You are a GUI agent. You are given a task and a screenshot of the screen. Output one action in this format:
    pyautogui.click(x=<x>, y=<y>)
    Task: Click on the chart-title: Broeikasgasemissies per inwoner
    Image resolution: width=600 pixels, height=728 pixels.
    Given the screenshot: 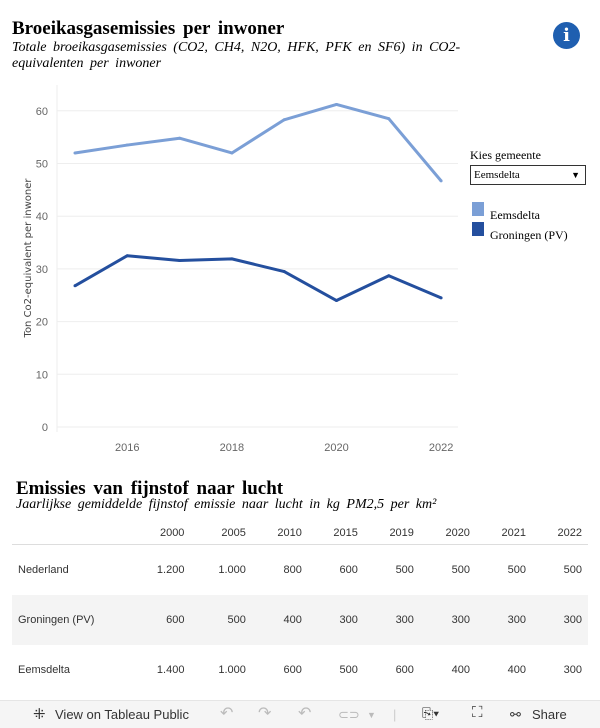 What is the action you would take?
    pyautogui.click(x=148, y=28)
    